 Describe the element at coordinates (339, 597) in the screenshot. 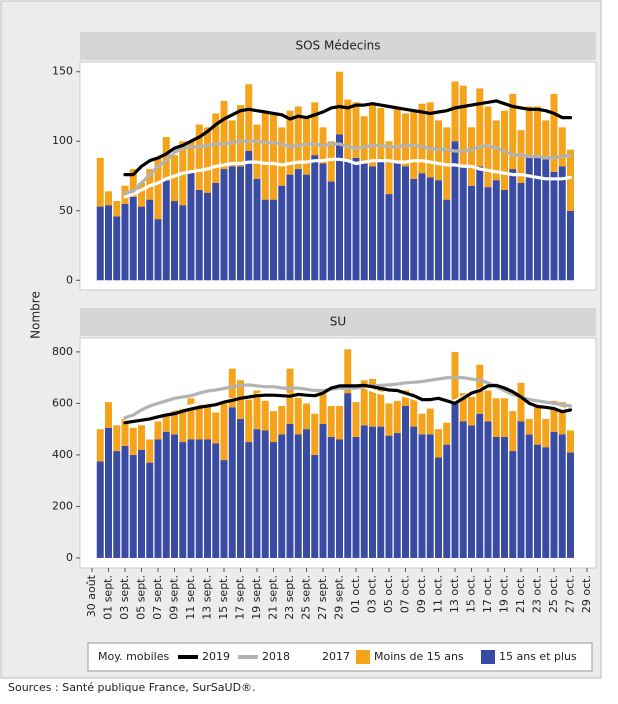

I see `x-tick-label: 29 sept.` at that location.